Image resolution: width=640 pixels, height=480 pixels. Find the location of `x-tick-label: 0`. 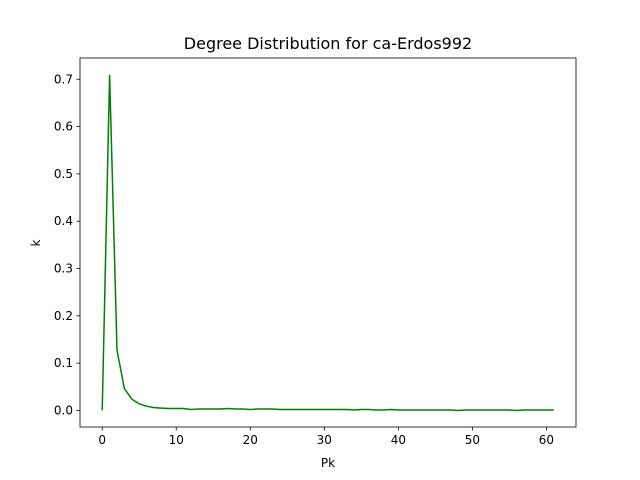

x-tick-label: 0 is located at coordinates (102, 440).